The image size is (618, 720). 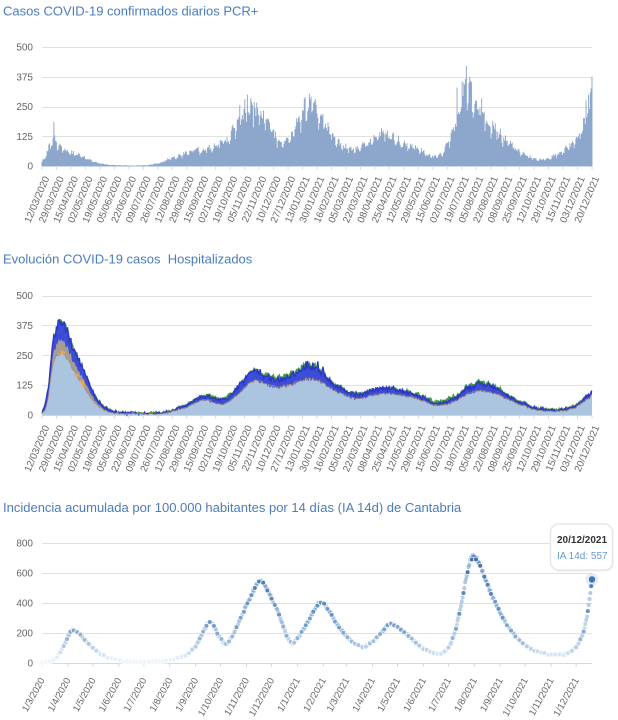 I want to click on svg-text:Evolución COVID-19 casos Hosp: Evolución COVID-19 casos Hospitalizados, so click(x=128, y=258).